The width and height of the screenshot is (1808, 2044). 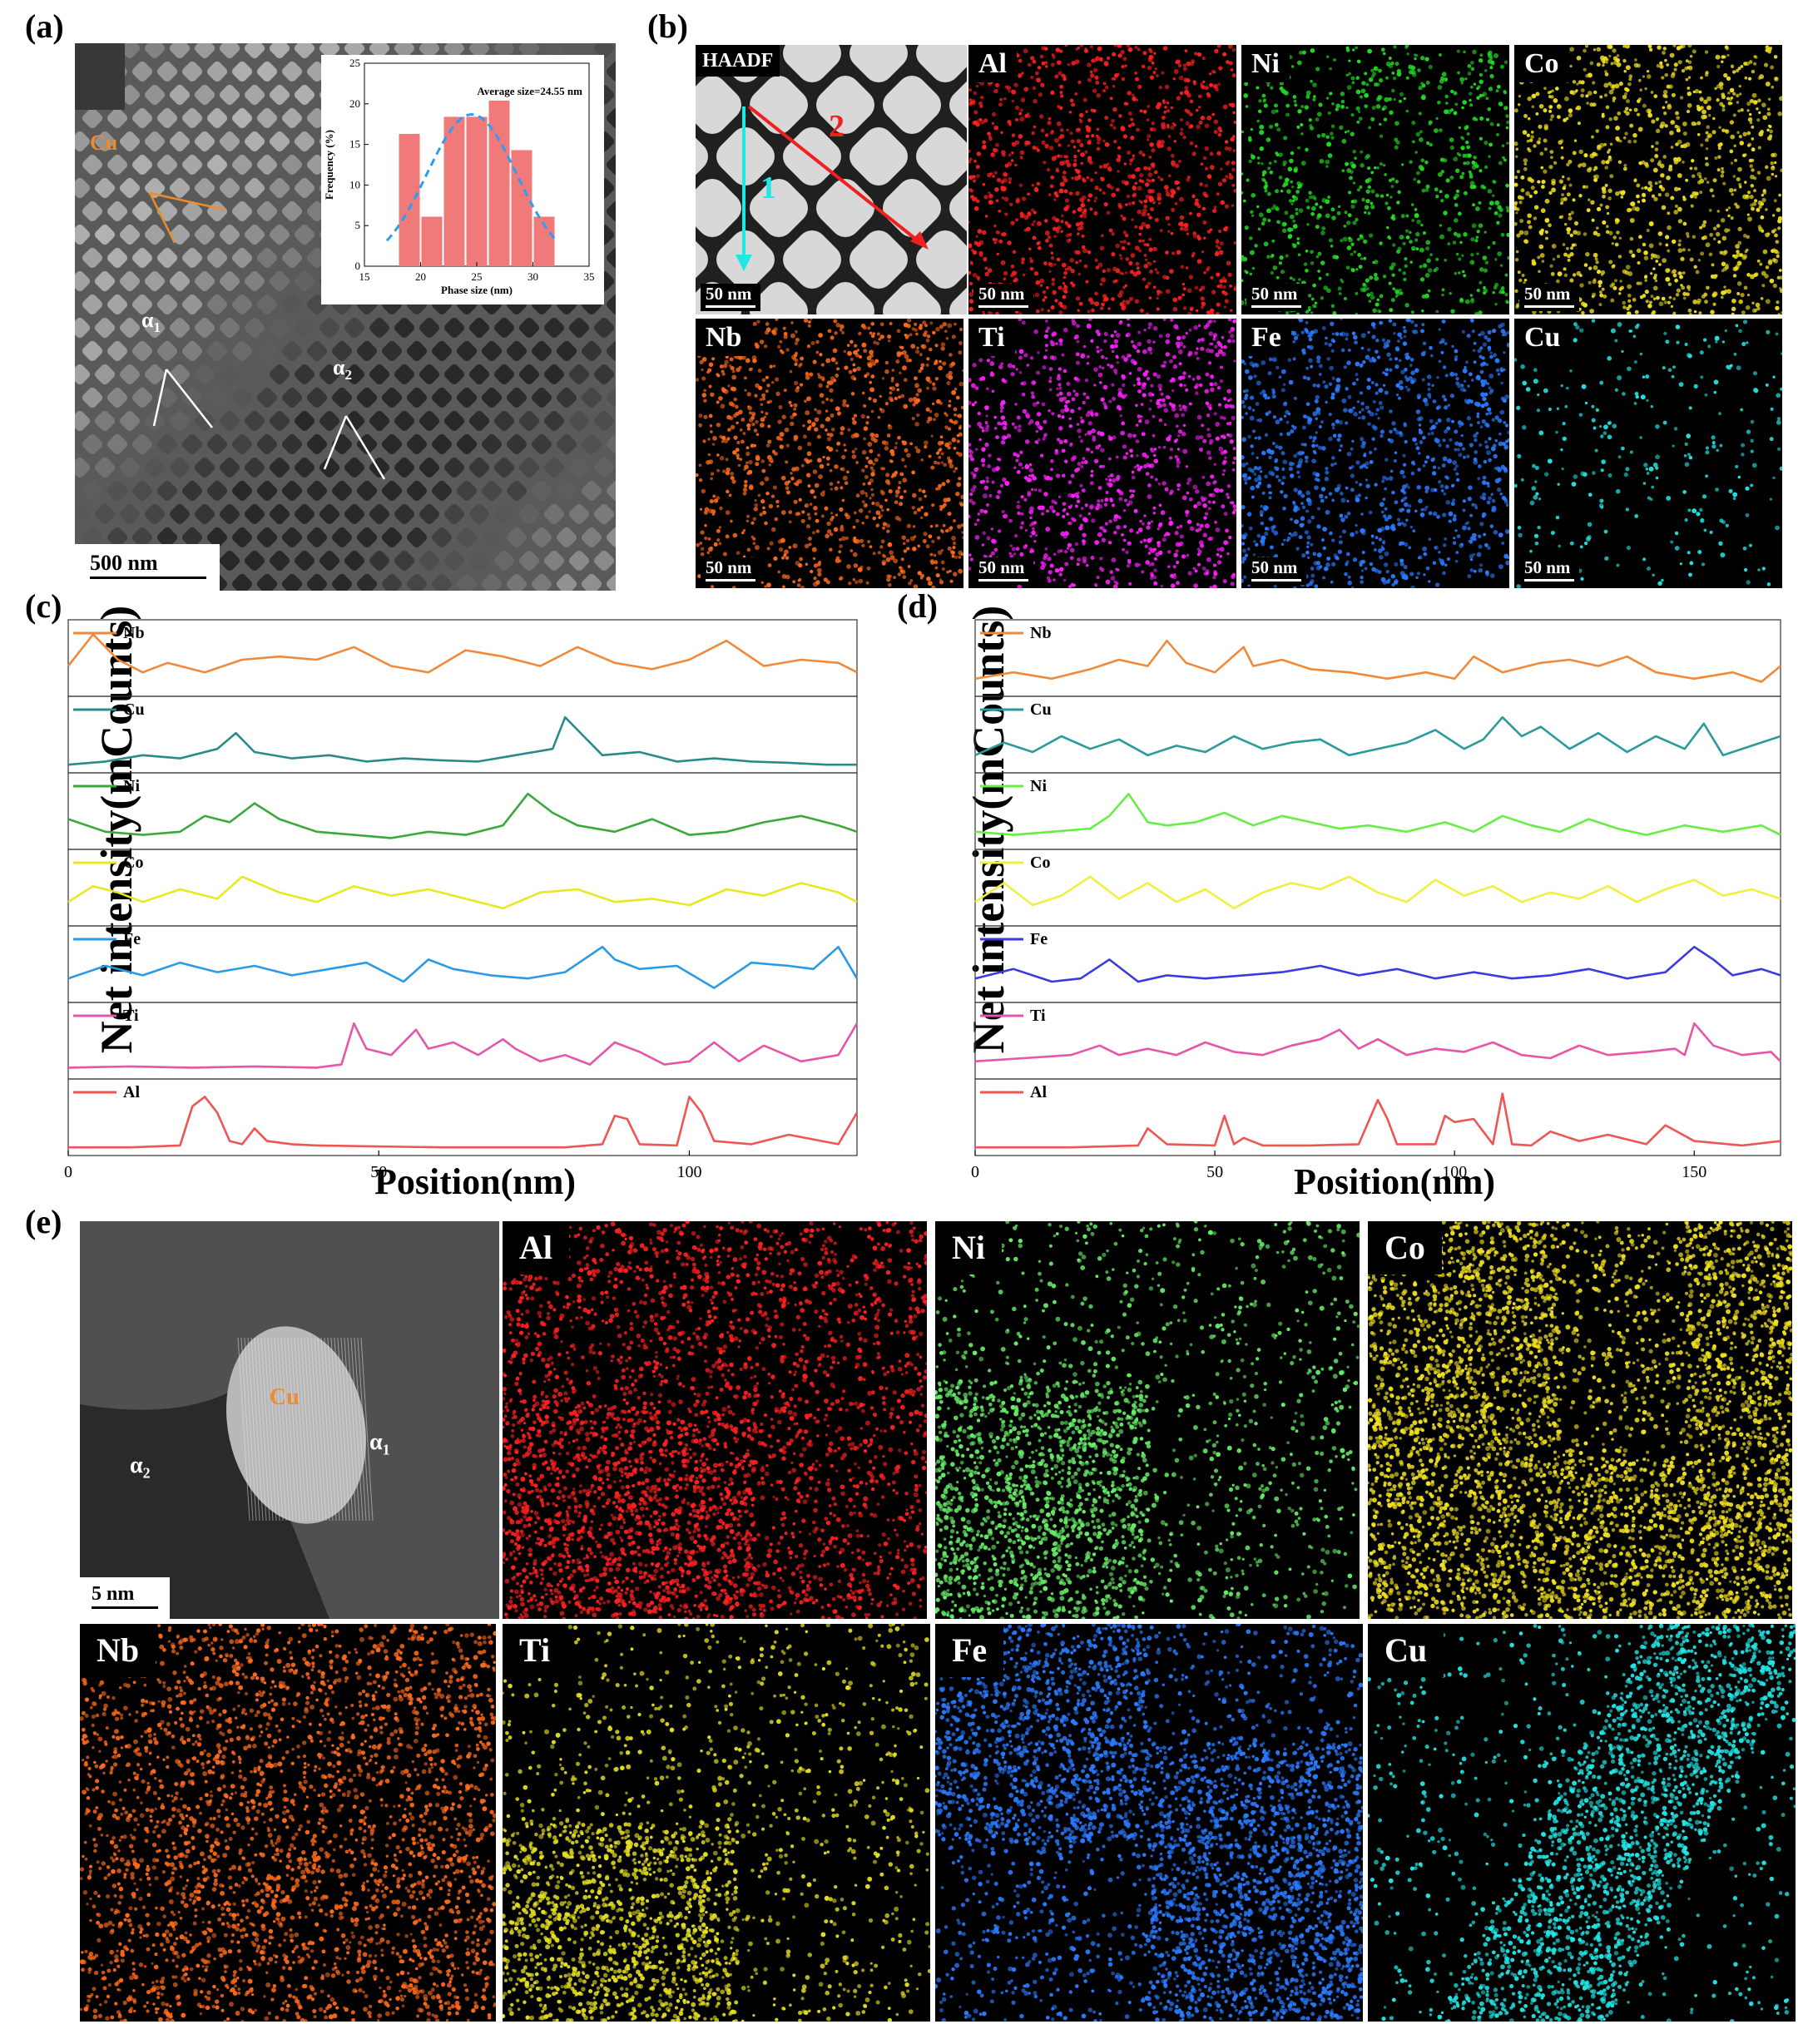 What do you see at coordinates (1375, 179) in the screenshot?
I see `eds-map-ni: Ni 50 nm` at bounding box center [1375, 179].